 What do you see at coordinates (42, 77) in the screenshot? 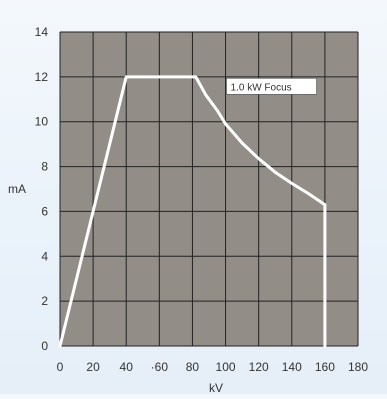
I see `y-tick-label: 12` at bounding box center [42, 77].